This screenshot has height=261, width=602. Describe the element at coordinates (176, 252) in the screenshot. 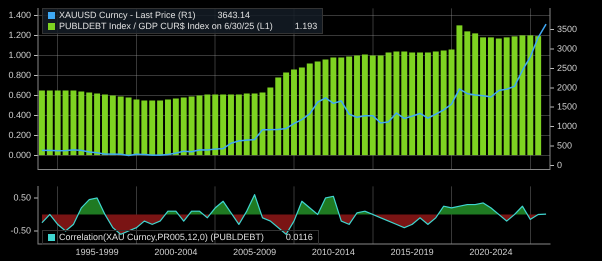

I see `x-tick-label: 2000-2004` at that location.